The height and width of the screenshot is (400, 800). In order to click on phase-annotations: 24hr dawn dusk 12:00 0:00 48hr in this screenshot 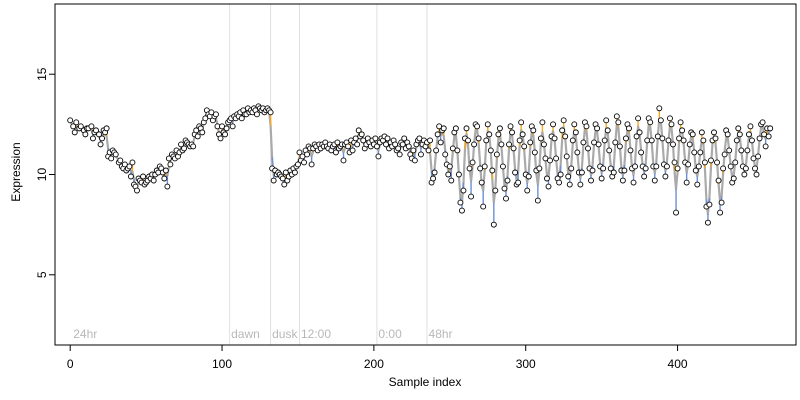, I will do `click(262, 334)`.